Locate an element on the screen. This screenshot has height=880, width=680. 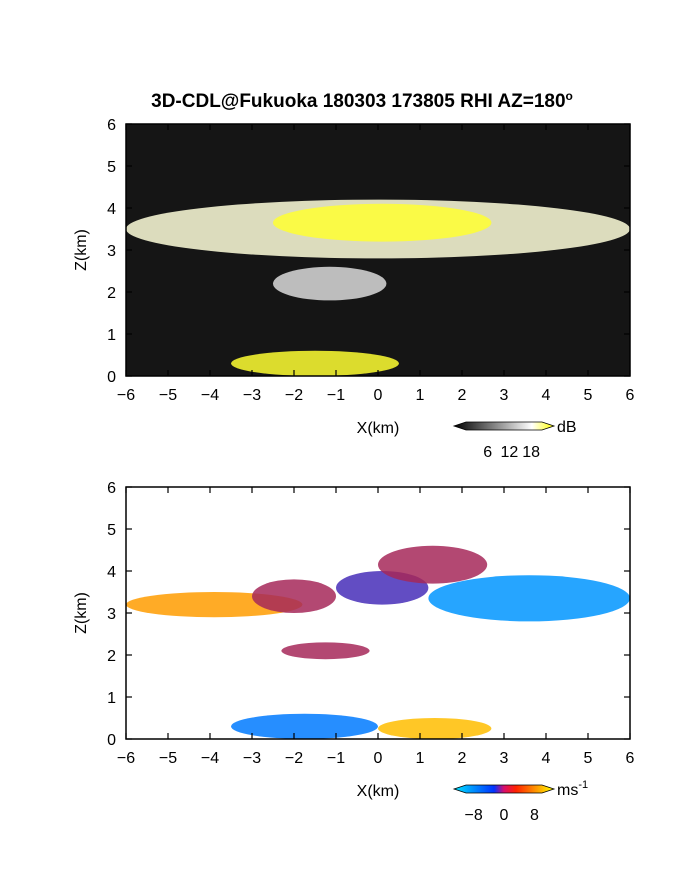
velocity-colorbar-ticks: −8 0 8 is located at coordinates (501, 815).